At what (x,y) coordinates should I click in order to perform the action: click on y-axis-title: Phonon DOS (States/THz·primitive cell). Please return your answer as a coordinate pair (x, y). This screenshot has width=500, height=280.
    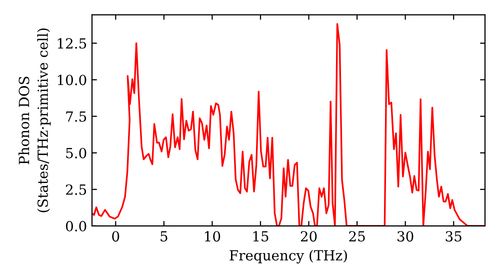
    Looking at the image, I should click on (34, 120).